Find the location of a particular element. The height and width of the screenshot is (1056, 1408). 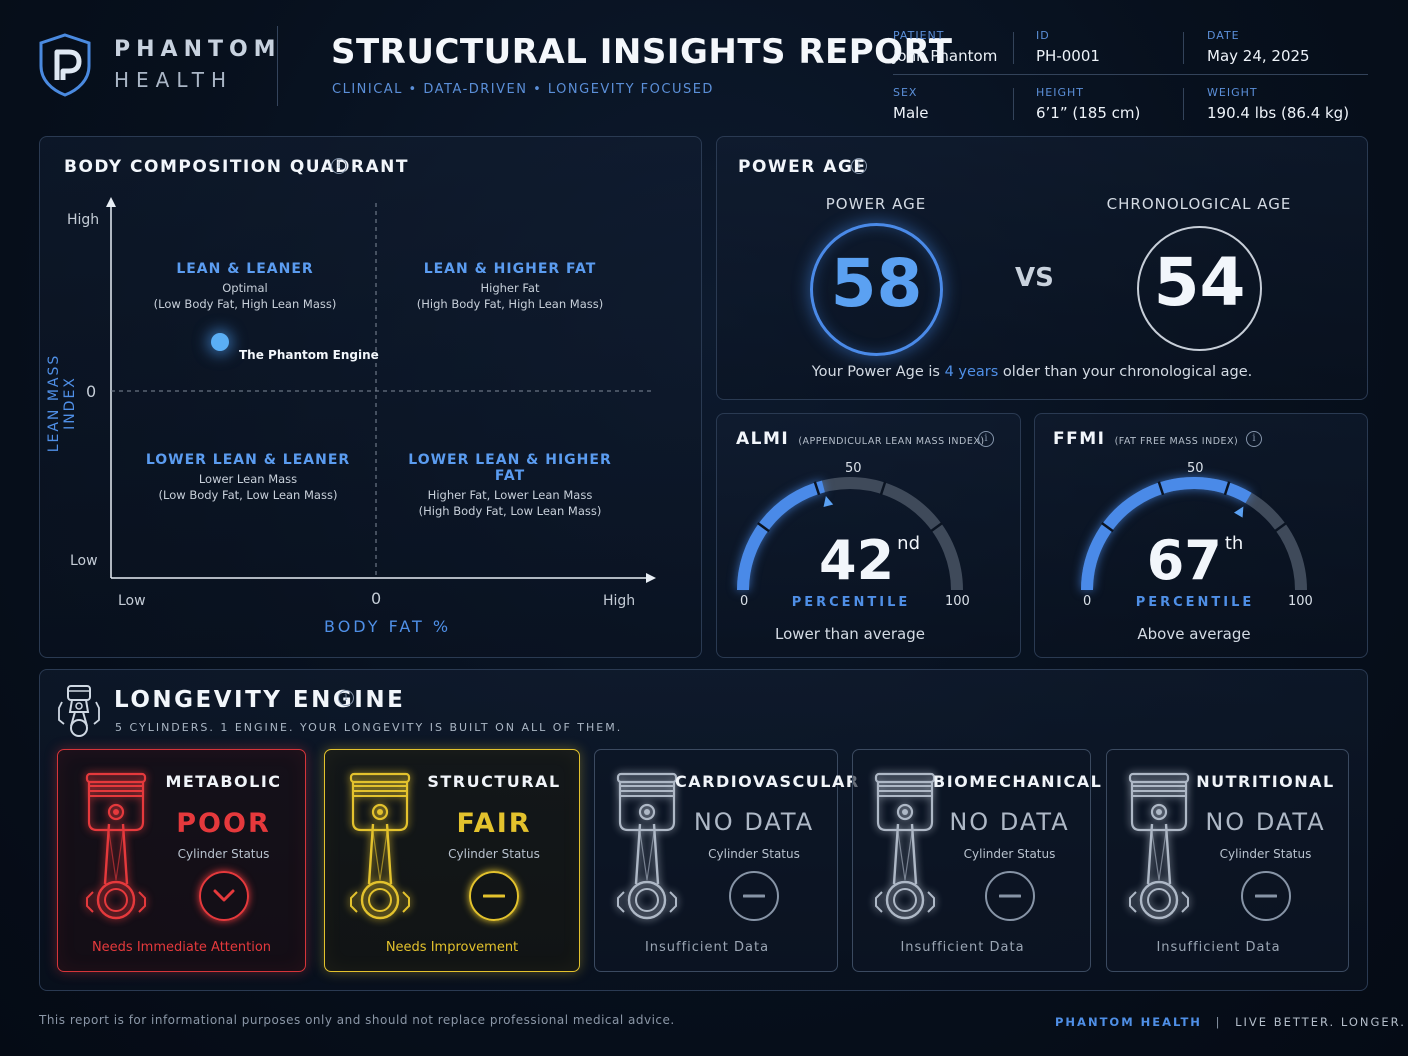

patient-label: PATIENT is located at coordinates (919, 35).